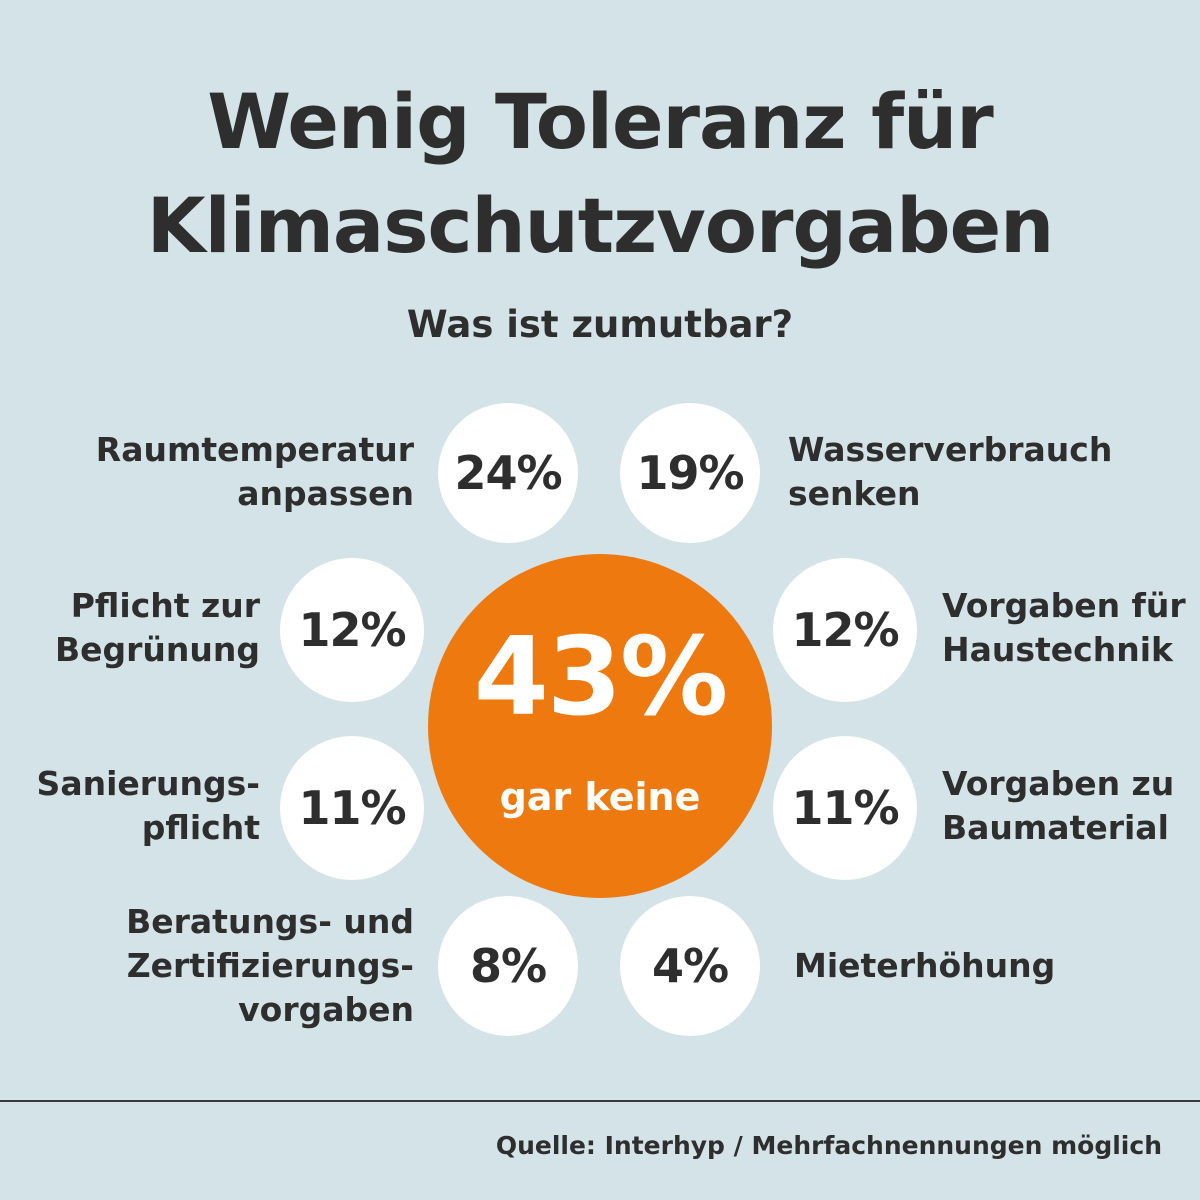 This screenshot has width=1200, height=1200. What do you see at coordinates (326, 1009) in the screenshot?
I see `category-label-line: vorgaben` at bounding box center [326, 1009].